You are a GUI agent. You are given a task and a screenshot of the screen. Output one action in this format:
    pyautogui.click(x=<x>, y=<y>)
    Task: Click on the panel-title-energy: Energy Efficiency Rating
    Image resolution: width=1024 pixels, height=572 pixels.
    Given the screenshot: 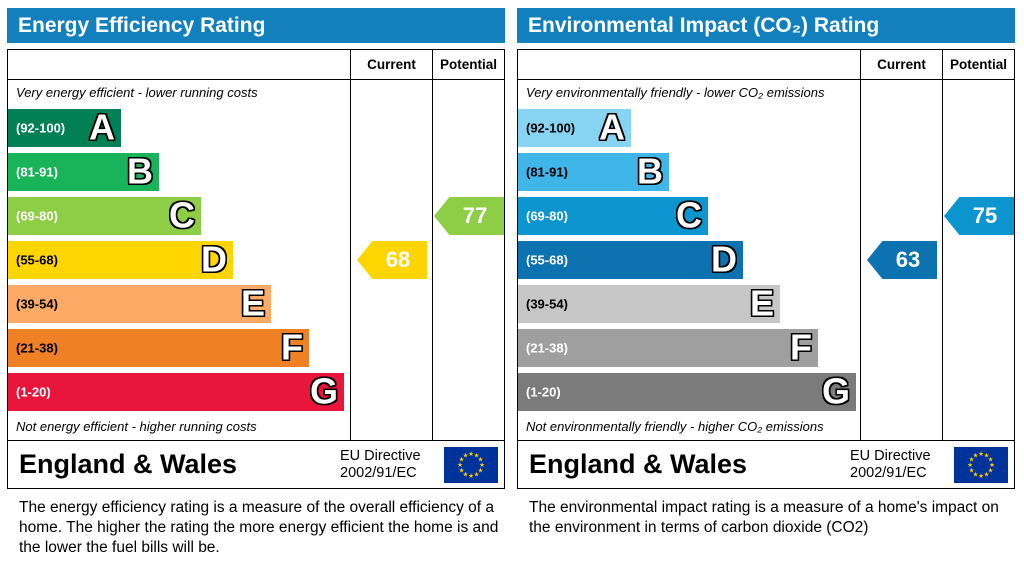 What is the action you would take?
    pyautogui.click(x=256, y=25)
    